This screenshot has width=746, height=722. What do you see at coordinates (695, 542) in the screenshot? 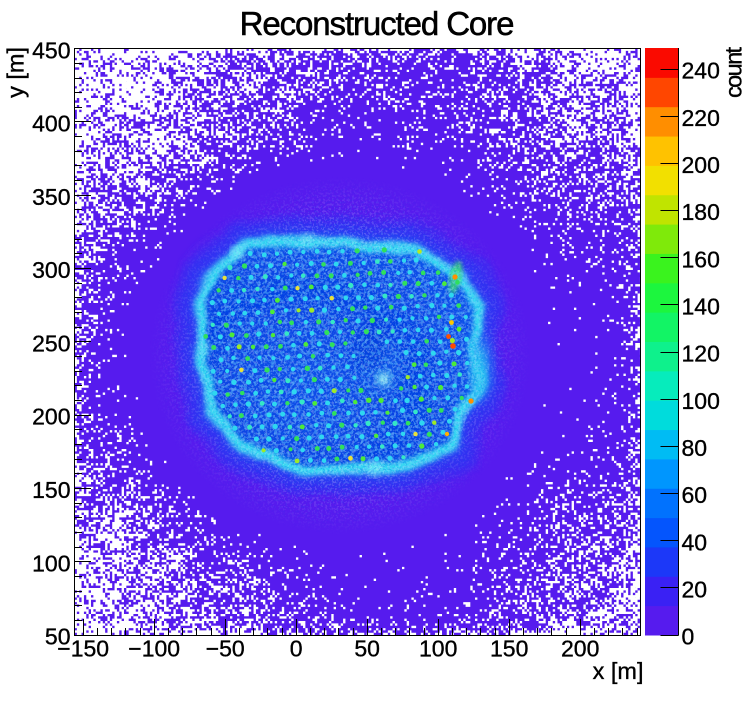
I see `svg-text: 40` at bounding box center [695, 542].